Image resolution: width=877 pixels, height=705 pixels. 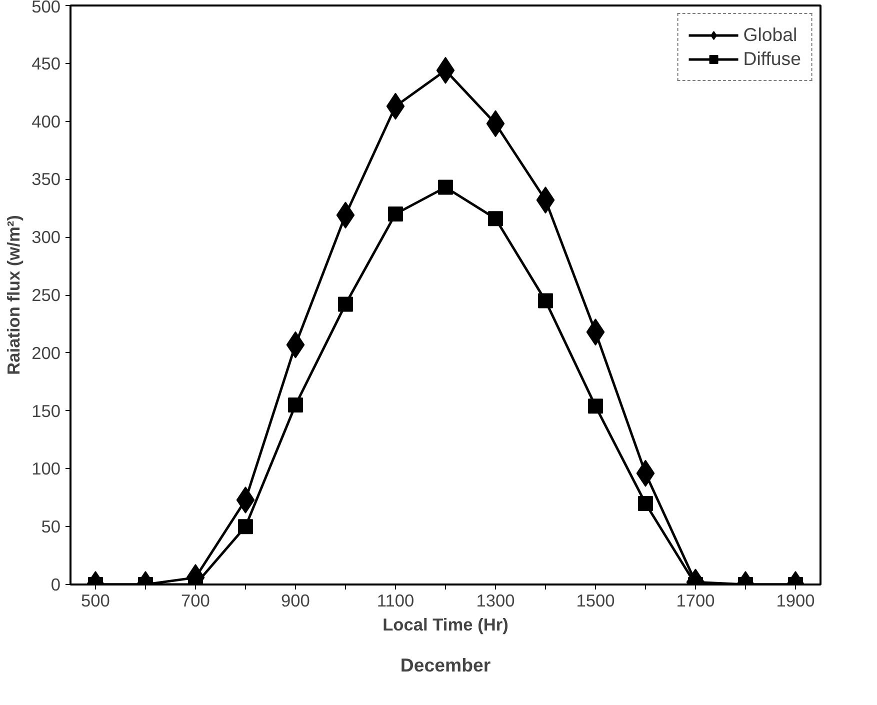 I want to click on x-axis-title: Local Time (Hr), so click(x=445, y=624).